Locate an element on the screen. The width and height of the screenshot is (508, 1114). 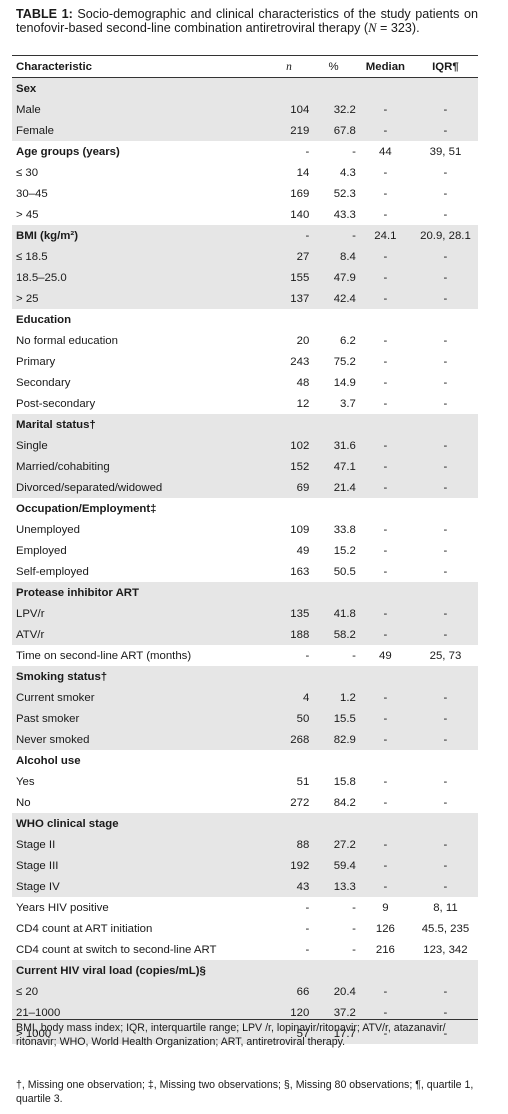
cell-characteristic: Years HIV positive is located at coordinates (62, 907).